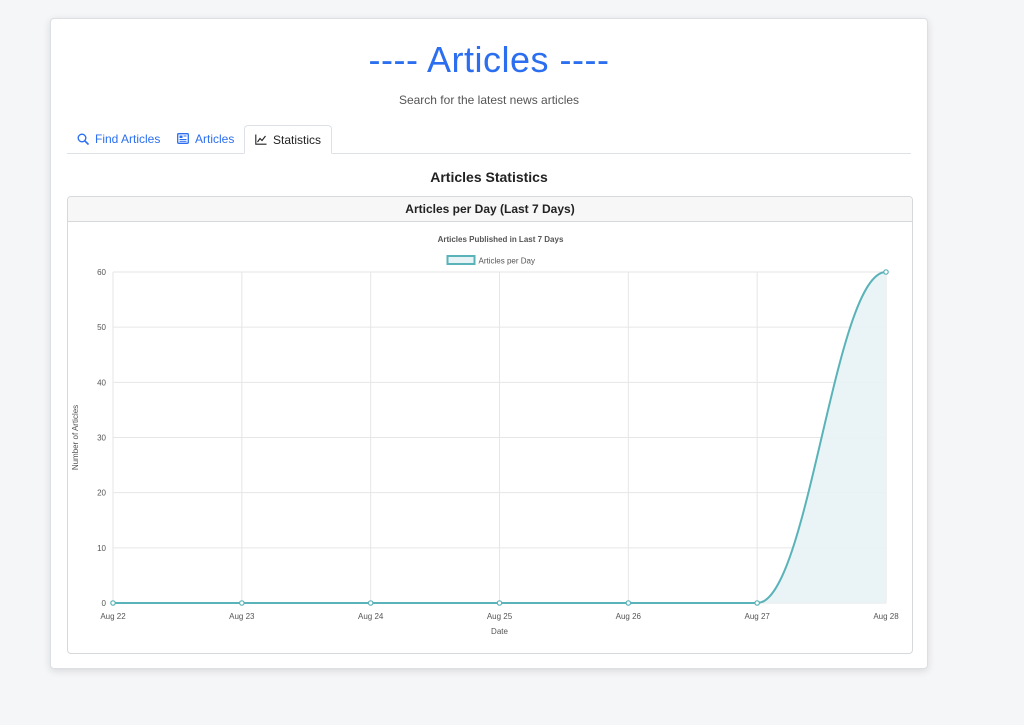 The width and height of the screenshot is (1024, 725). I want to click on tab-find-articles-label: Find Articles, so click(128, 138).